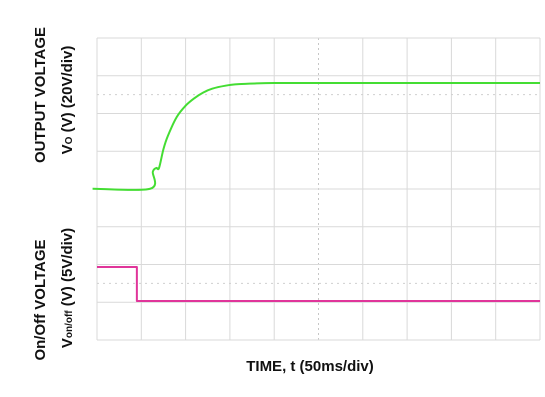  Describe the element at coordinates (69, 324) in the screenshot. I see `von-subscript: on/off` at that location.